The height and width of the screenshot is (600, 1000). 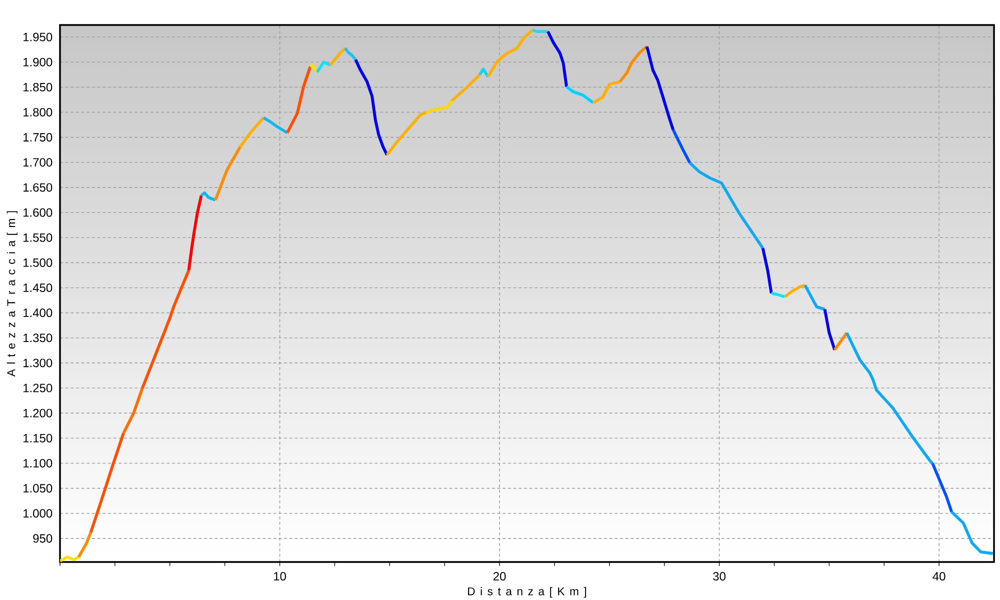 I want to click on y-tick-label: 1.750, so click(x=38, y=137).